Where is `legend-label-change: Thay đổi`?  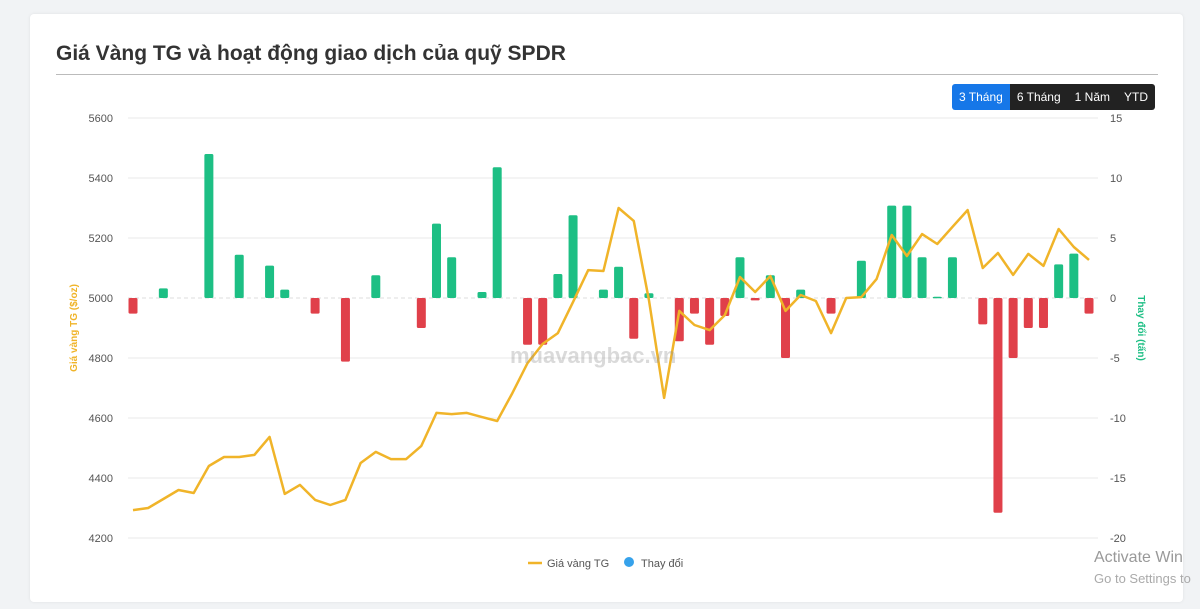
legend-label-change: Thay đổi is located at coordinates (662, 564).